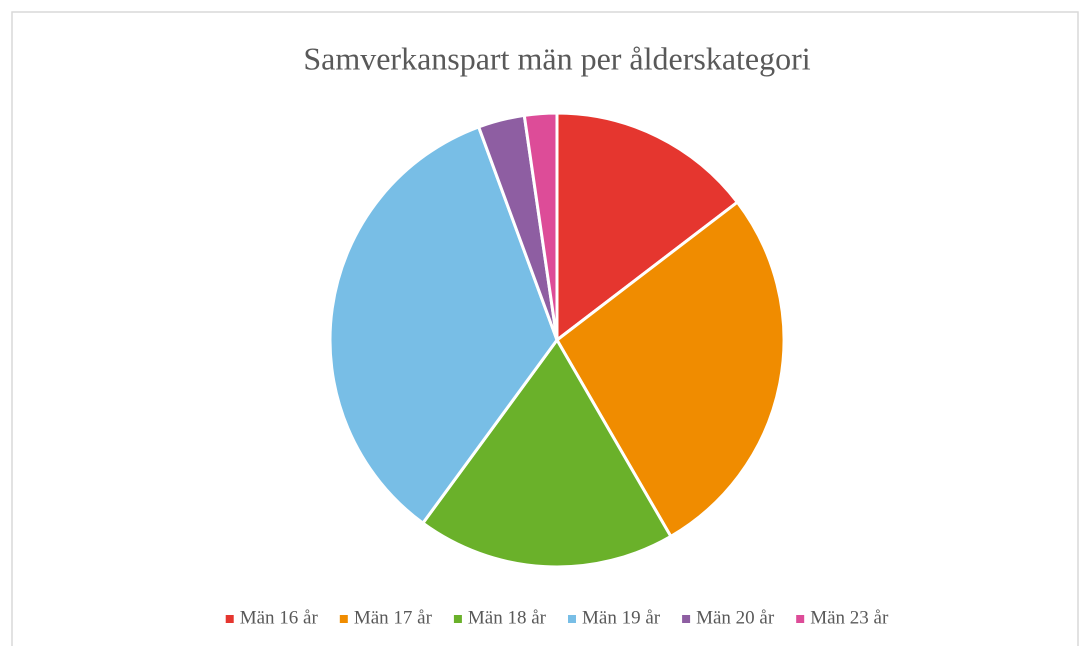 The width and height of the screenshot is (1090, 646). I want to click on legend-label: Män 16 år, so click(279, 617).